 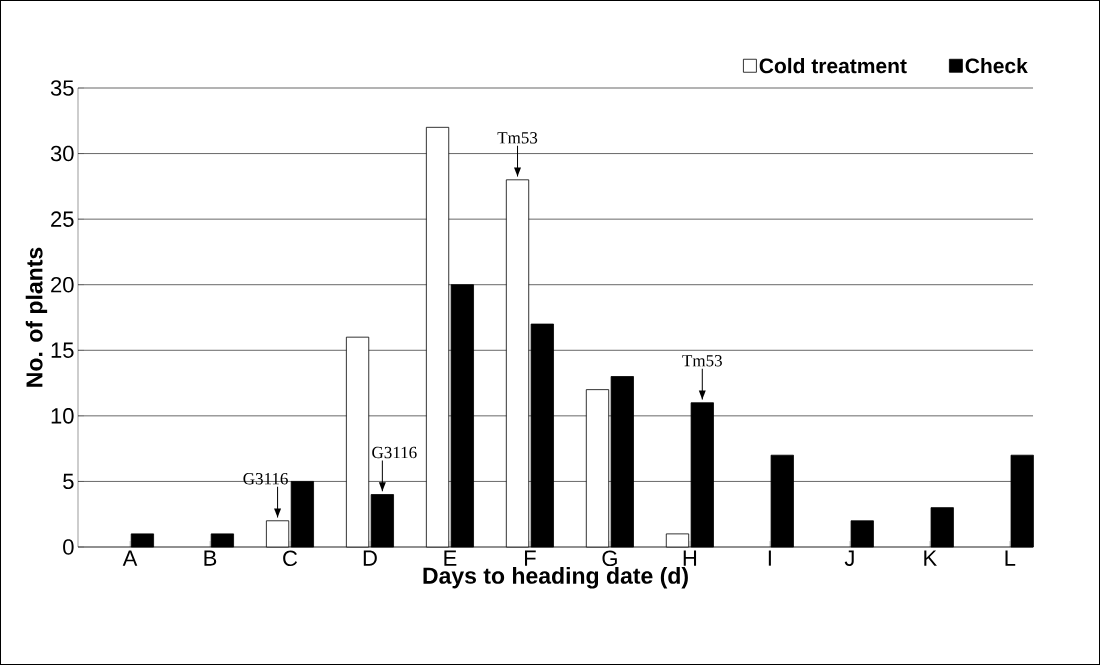 What do you see at coordinates (68, 481) in the screenshot?
I see `y-tick-label: 5` at bounding box center [68, 481].